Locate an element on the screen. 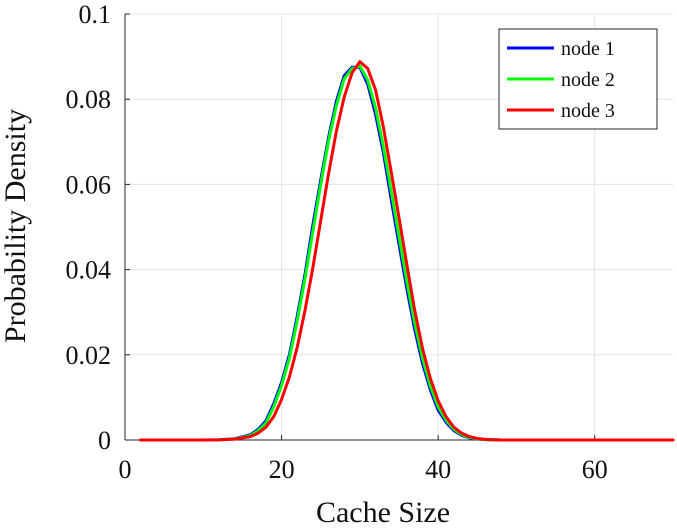  legend: node 1 node 2 node 3 is located at coordinates (578, 79).